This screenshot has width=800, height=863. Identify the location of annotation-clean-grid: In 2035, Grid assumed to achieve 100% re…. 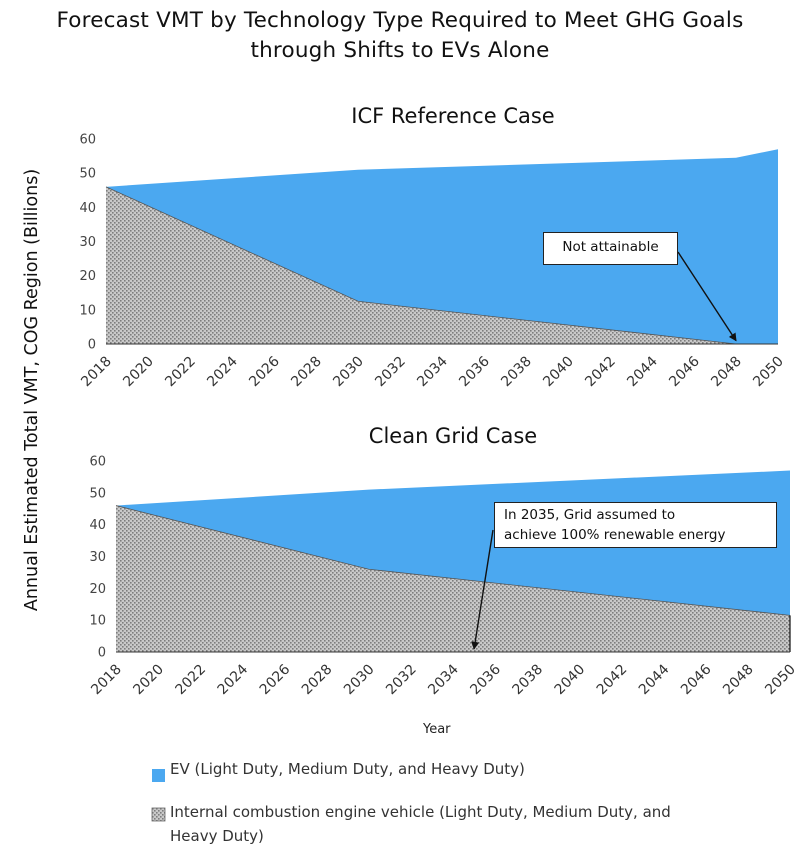
(635, 525).